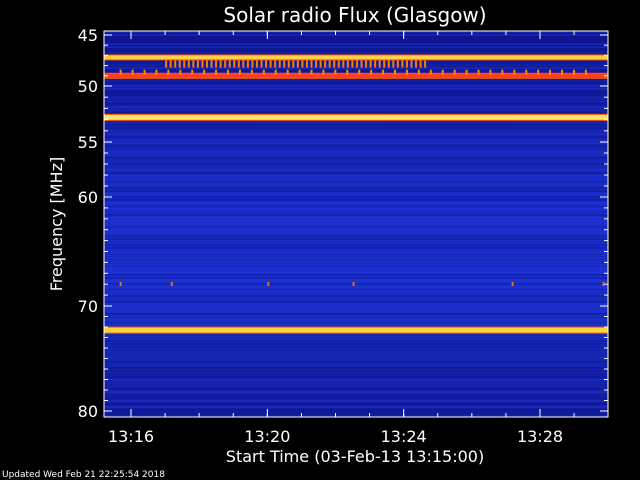 This screenshot has height=480, width=640. Describe the element at coordinates (131, 436) in the screenshot. I see `x-tick-label: 13:16` at that location.